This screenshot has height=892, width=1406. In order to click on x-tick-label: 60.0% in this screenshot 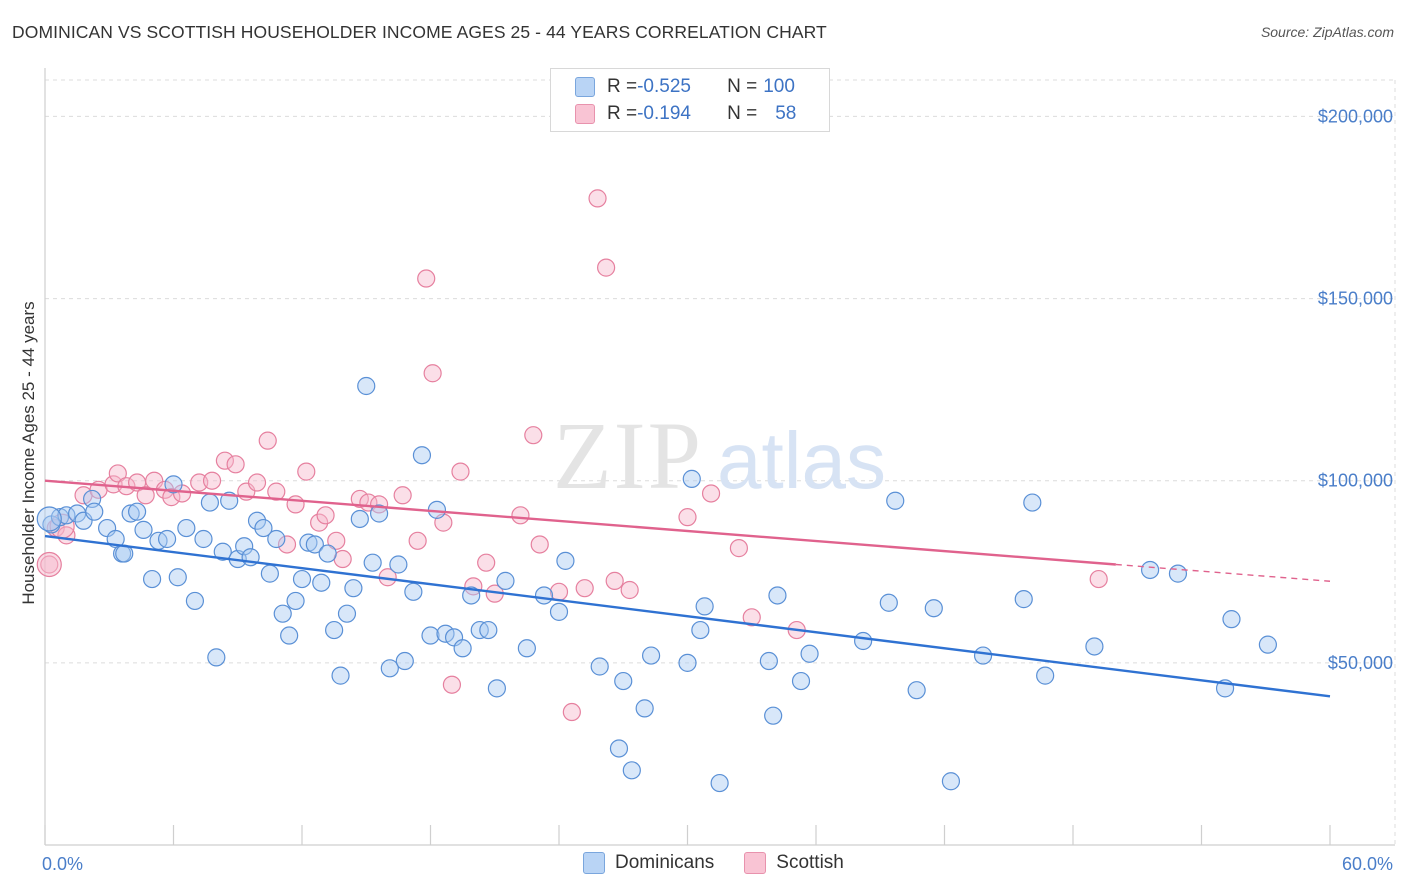, I will do `click(1367, 864)`.